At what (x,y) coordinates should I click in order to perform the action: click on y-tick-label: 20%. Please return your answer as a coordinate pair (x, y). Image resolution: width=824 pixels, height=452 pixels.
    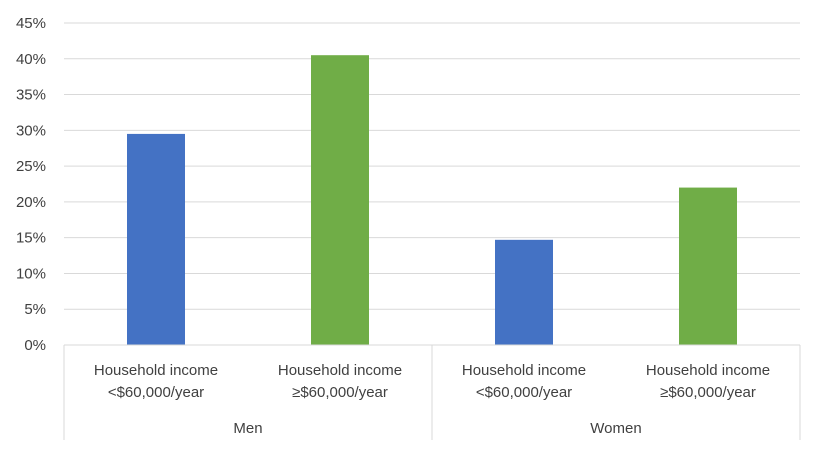
    Looking at the image, I should click on (31, 202).